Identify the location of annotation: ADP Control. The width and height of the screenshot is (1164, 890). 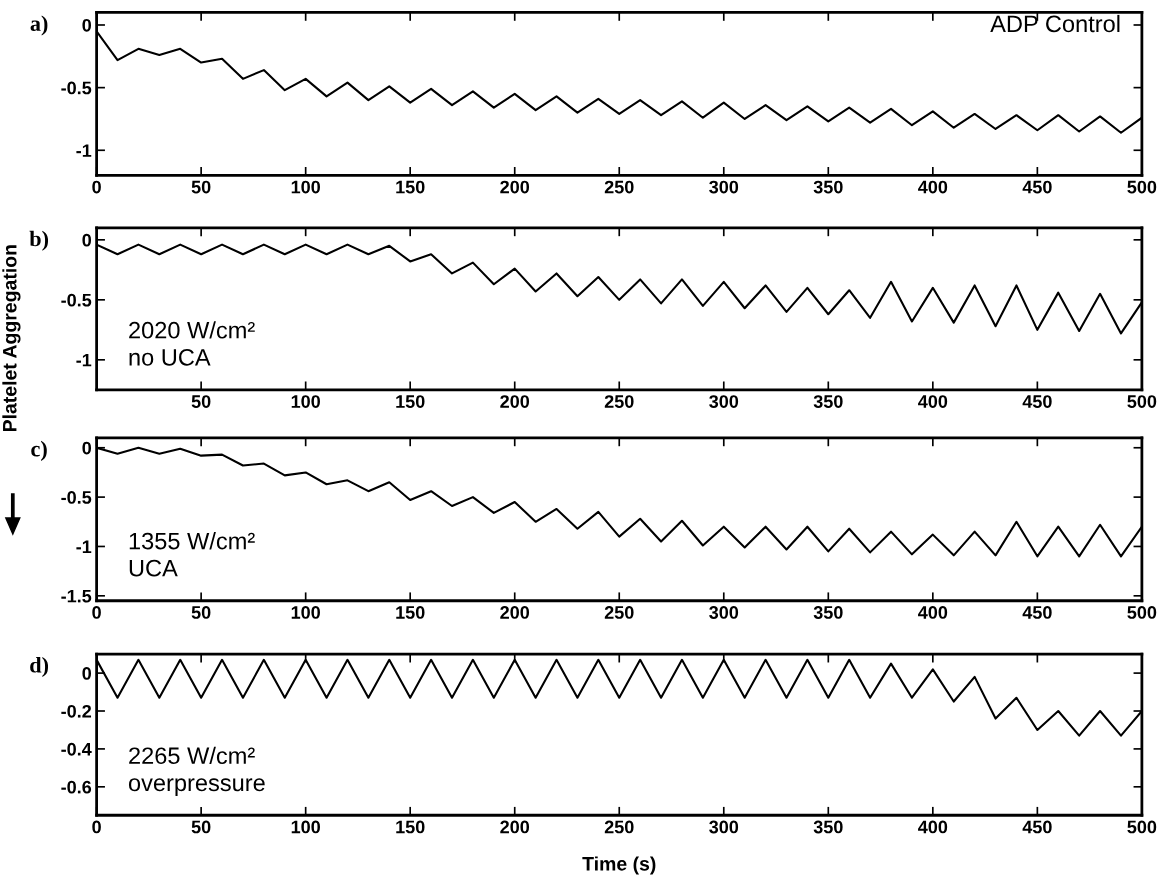
(1055, 23).